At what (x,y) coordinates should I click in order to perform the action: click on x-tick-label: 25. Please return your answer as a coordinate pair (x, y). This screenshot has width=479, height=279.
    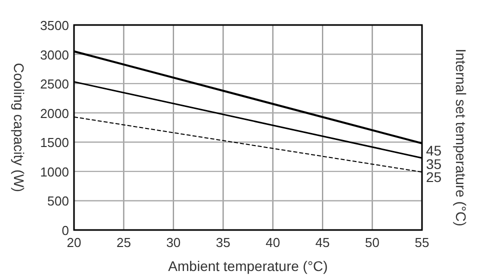
    Looking at the image, I should click on (123, 242).